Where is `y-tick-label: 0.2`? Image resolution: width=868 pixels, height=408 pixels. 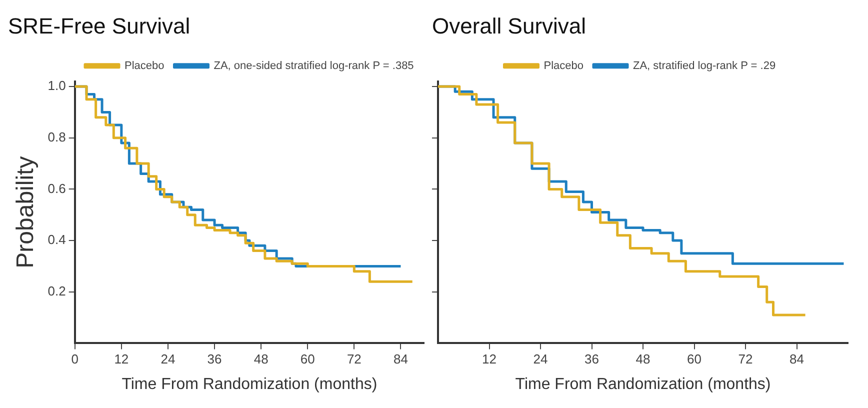
y-tick-label: 0.2 is located at coordinates (57, 290).